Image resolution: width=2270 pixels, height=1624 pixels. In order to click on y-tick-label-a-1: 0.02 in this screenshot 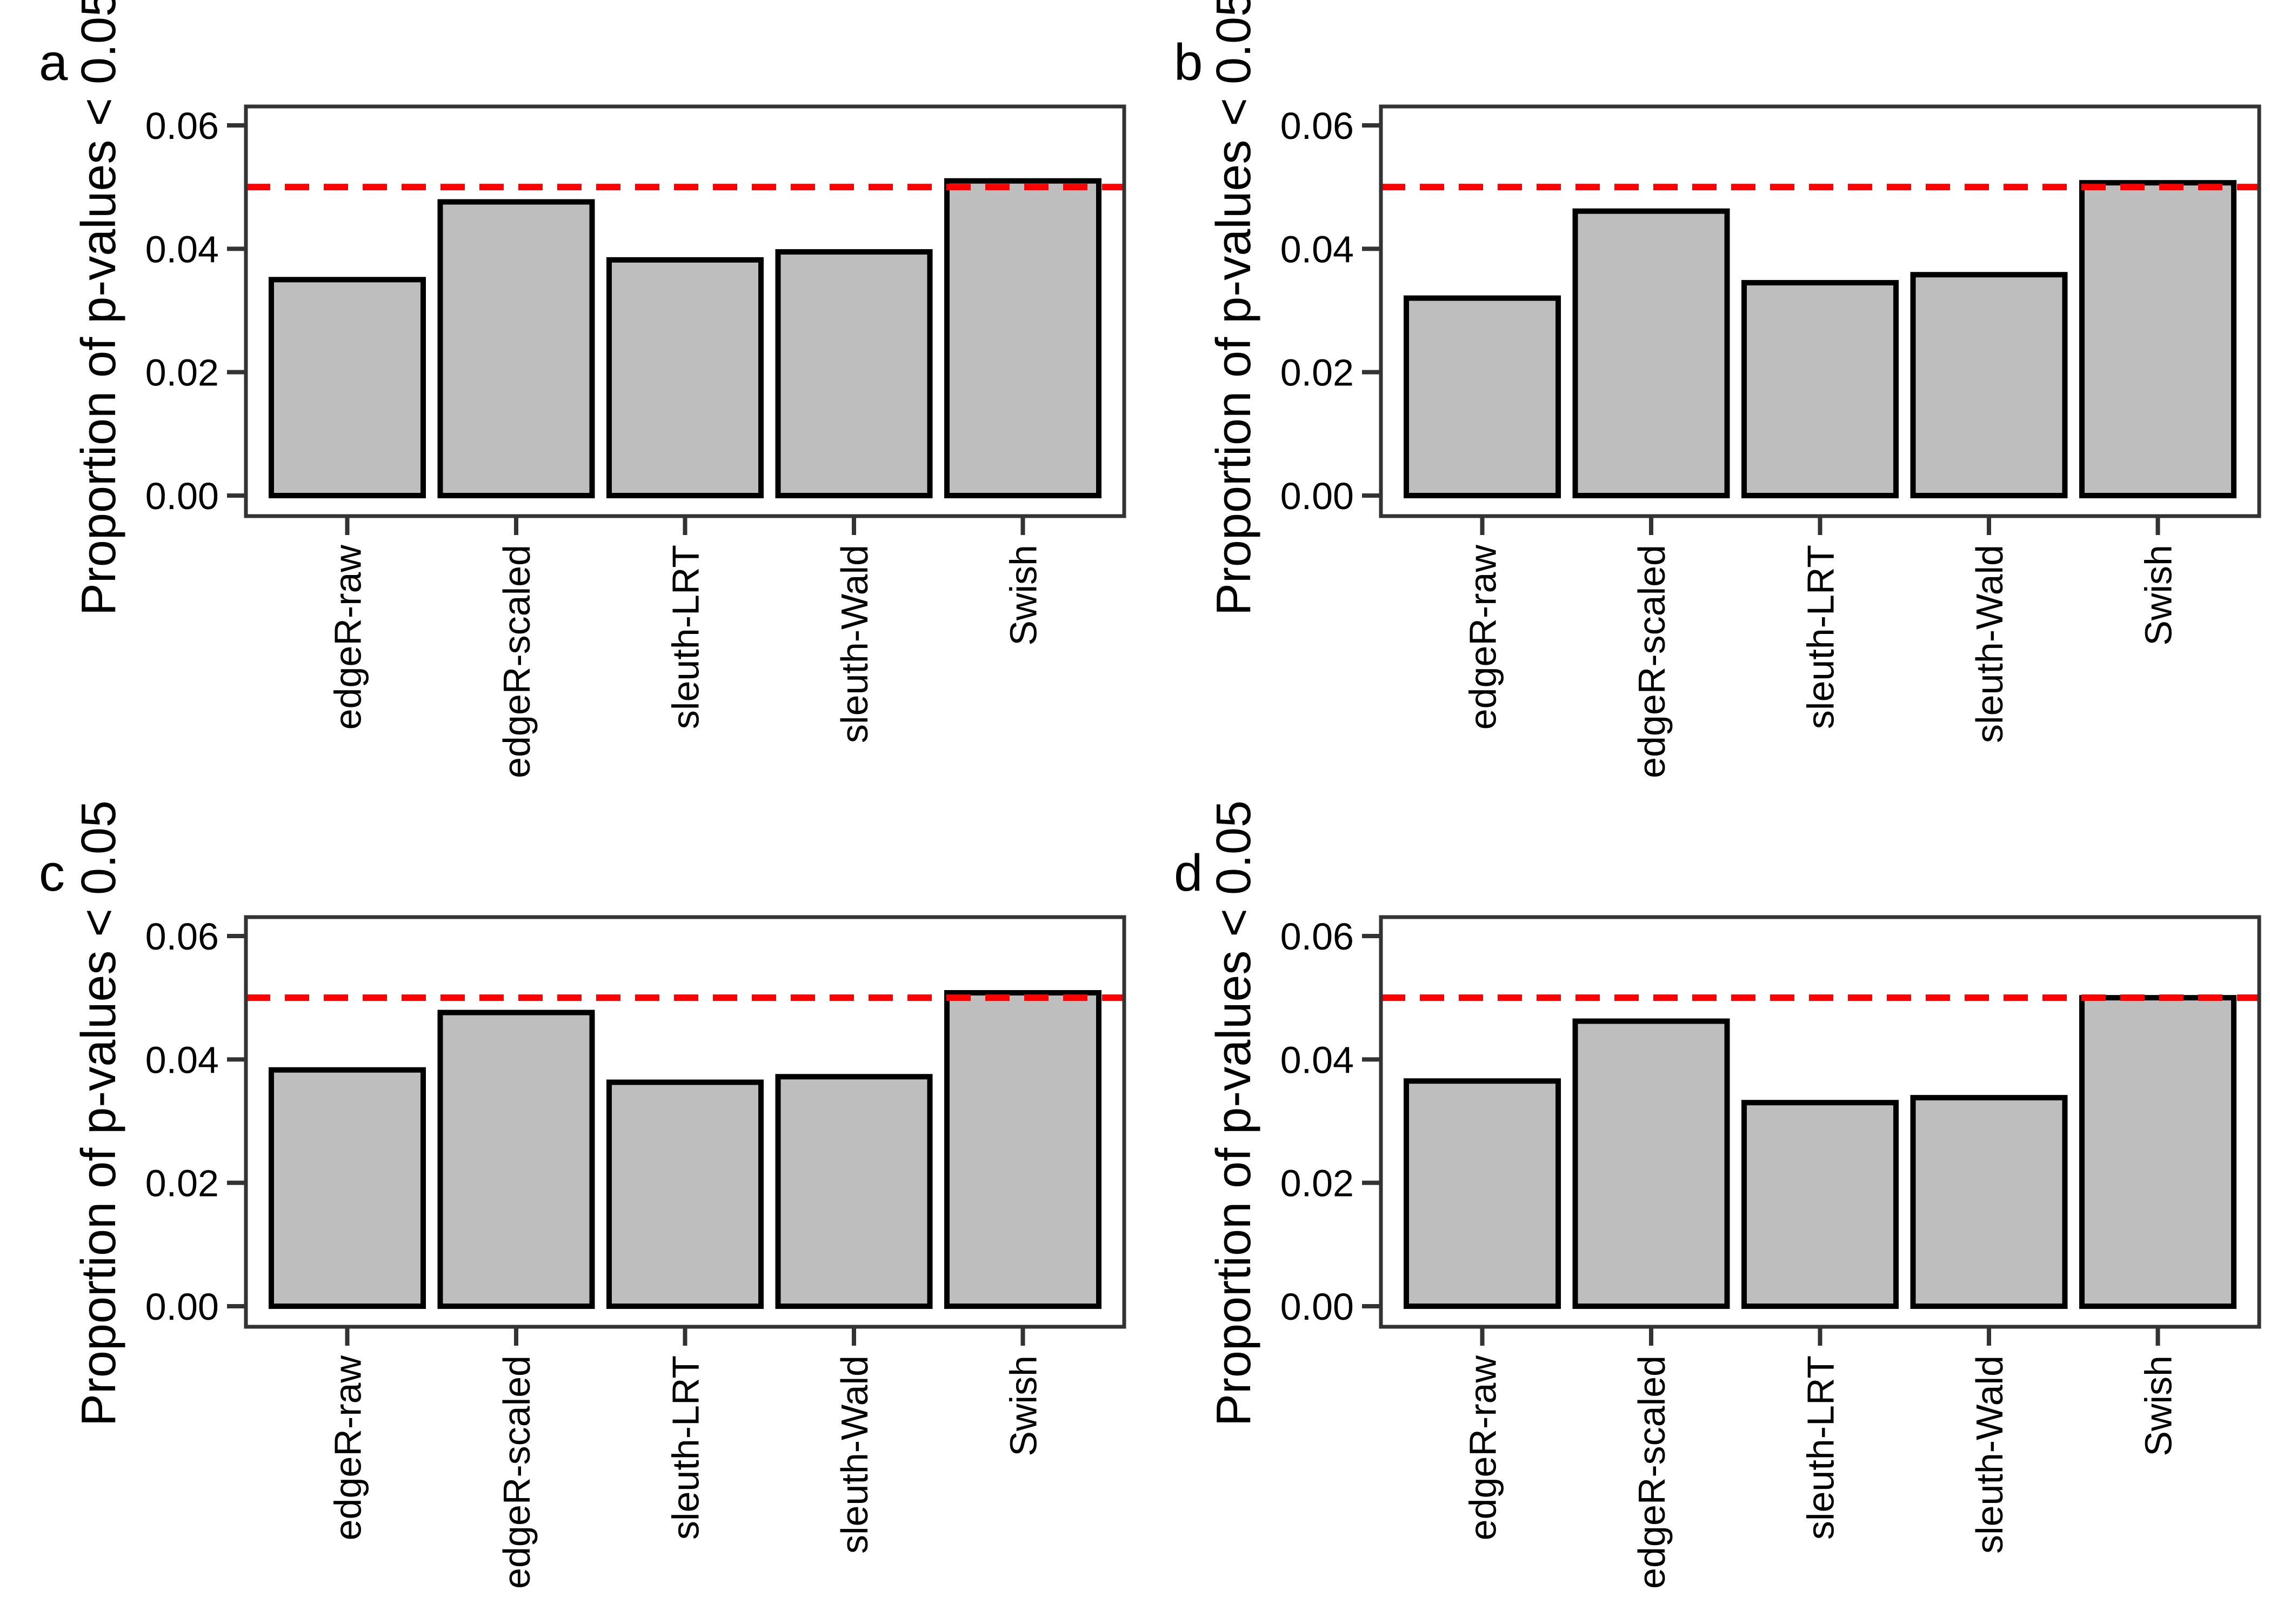, I will do `click(182, 373)`.